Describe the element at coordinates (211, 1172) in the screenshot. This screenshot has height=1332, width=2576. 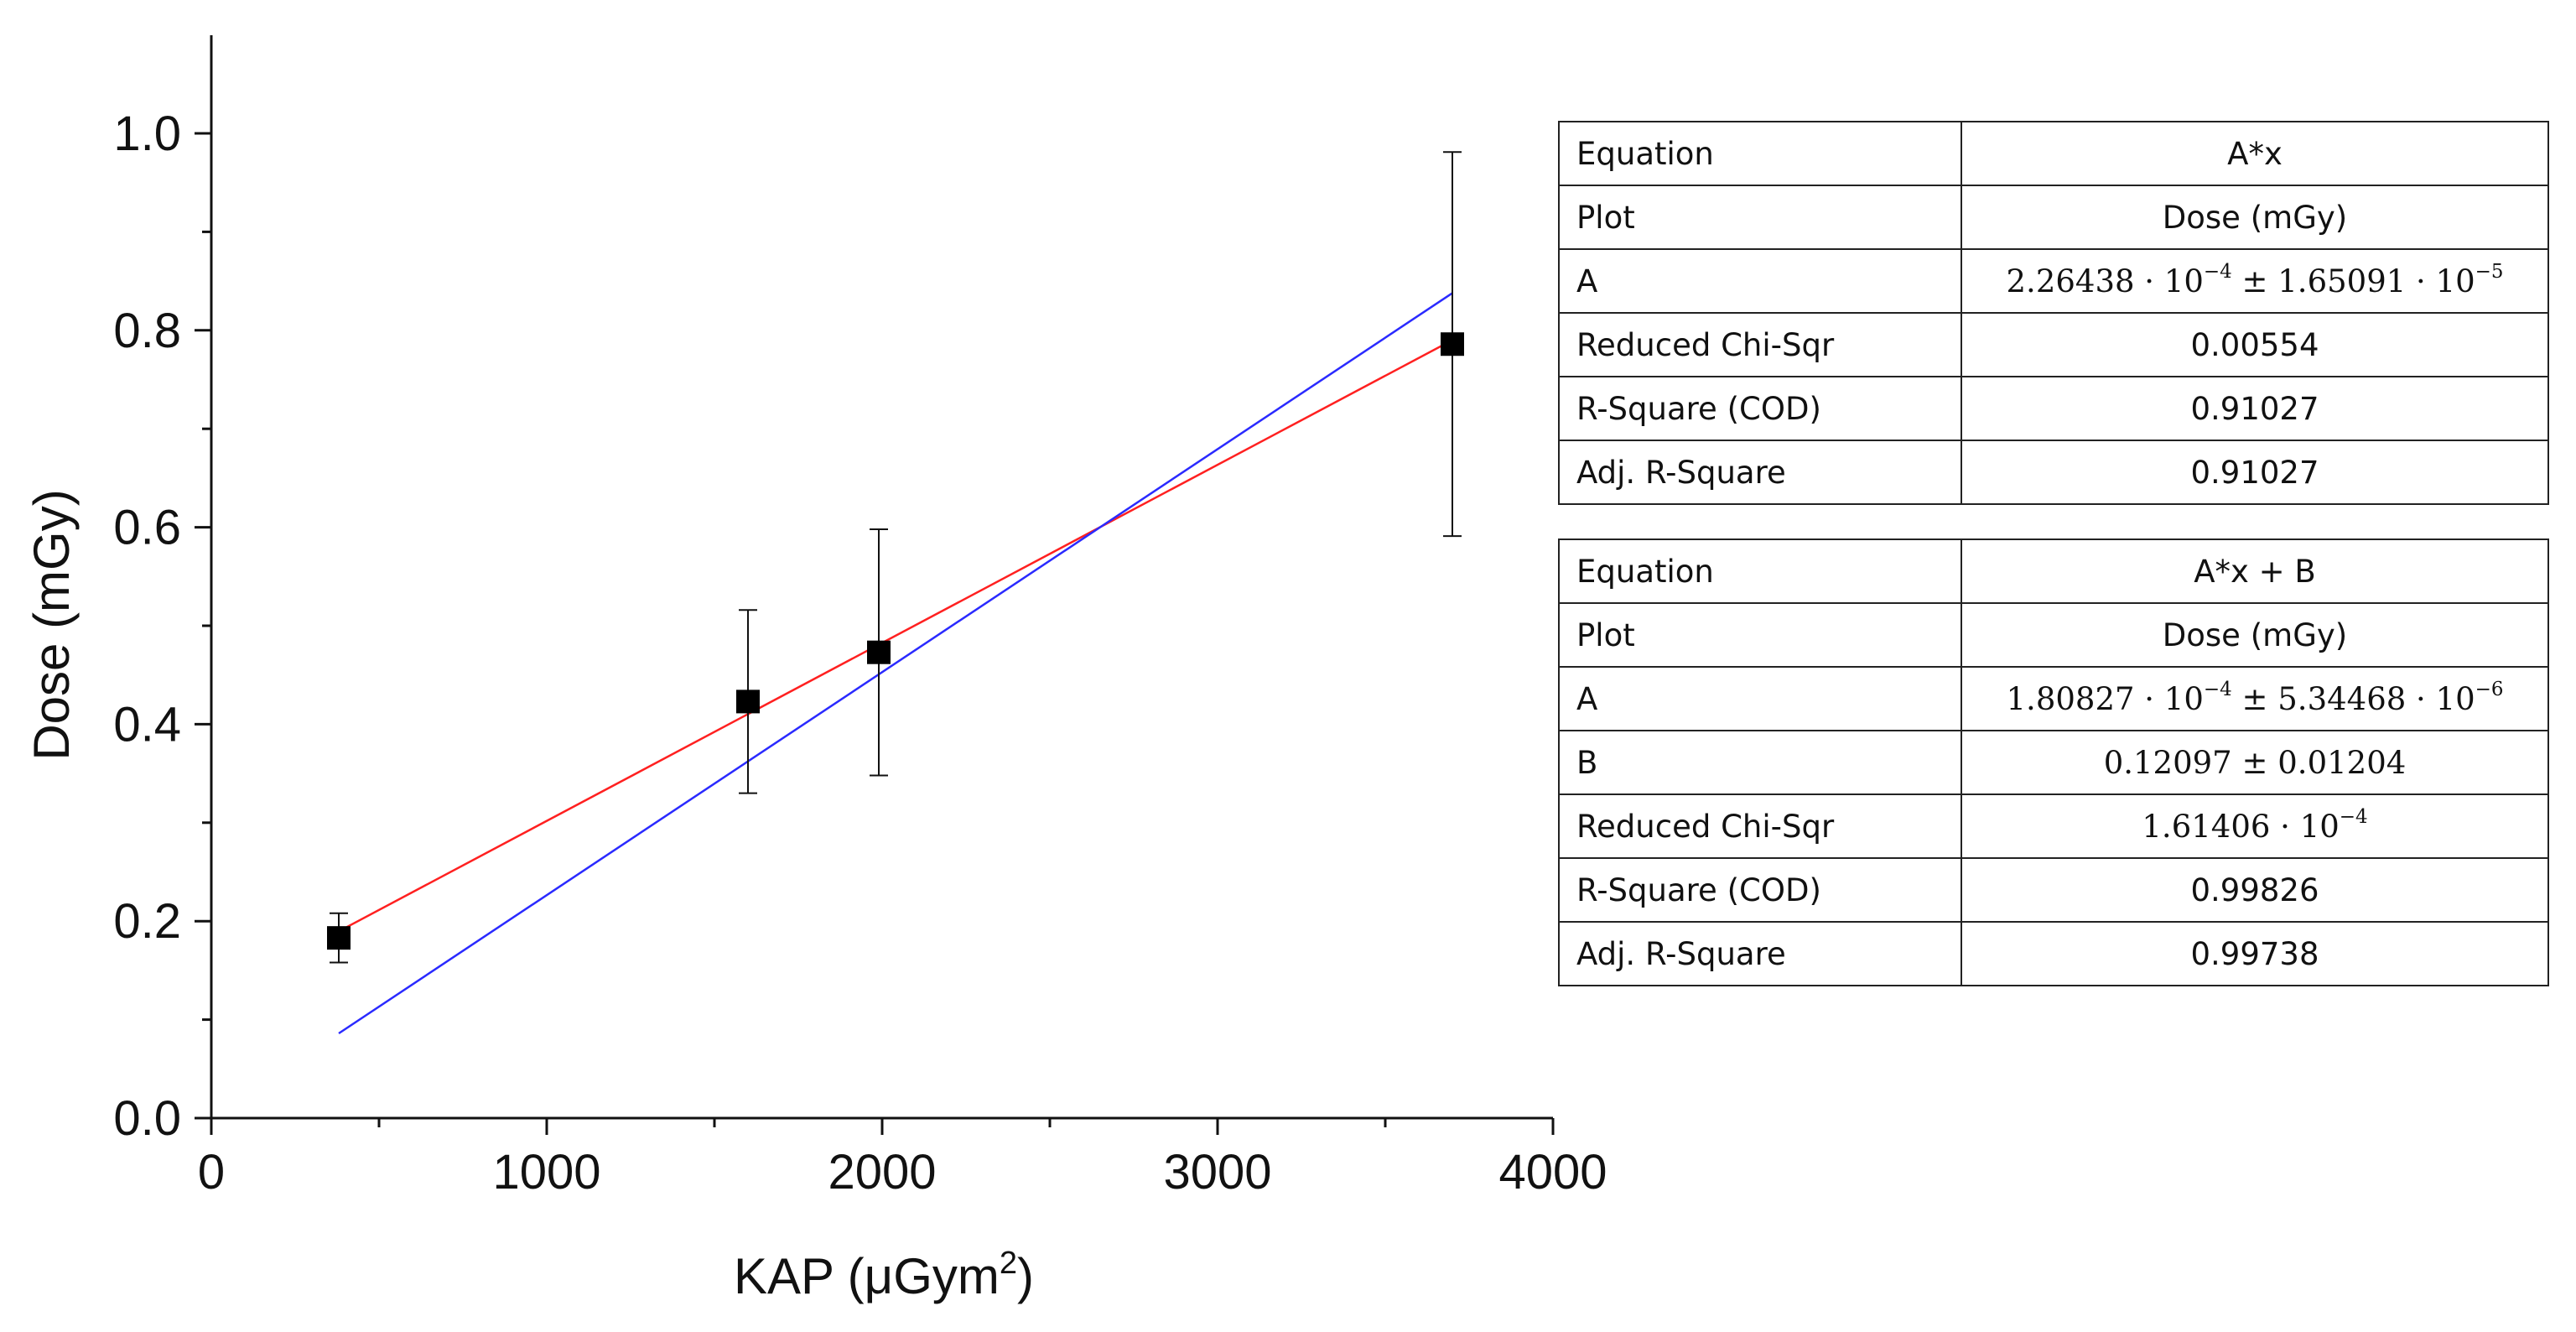
I see `x-tick-label: 0` at that location.